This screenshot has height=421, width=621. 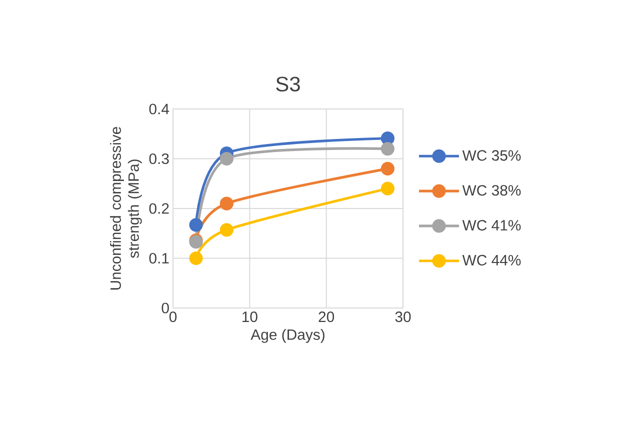 What do you see at coordinates (491, 225) in the screenshot?
I see `legend-label: WC 41%` at bounding box center [491, 225].